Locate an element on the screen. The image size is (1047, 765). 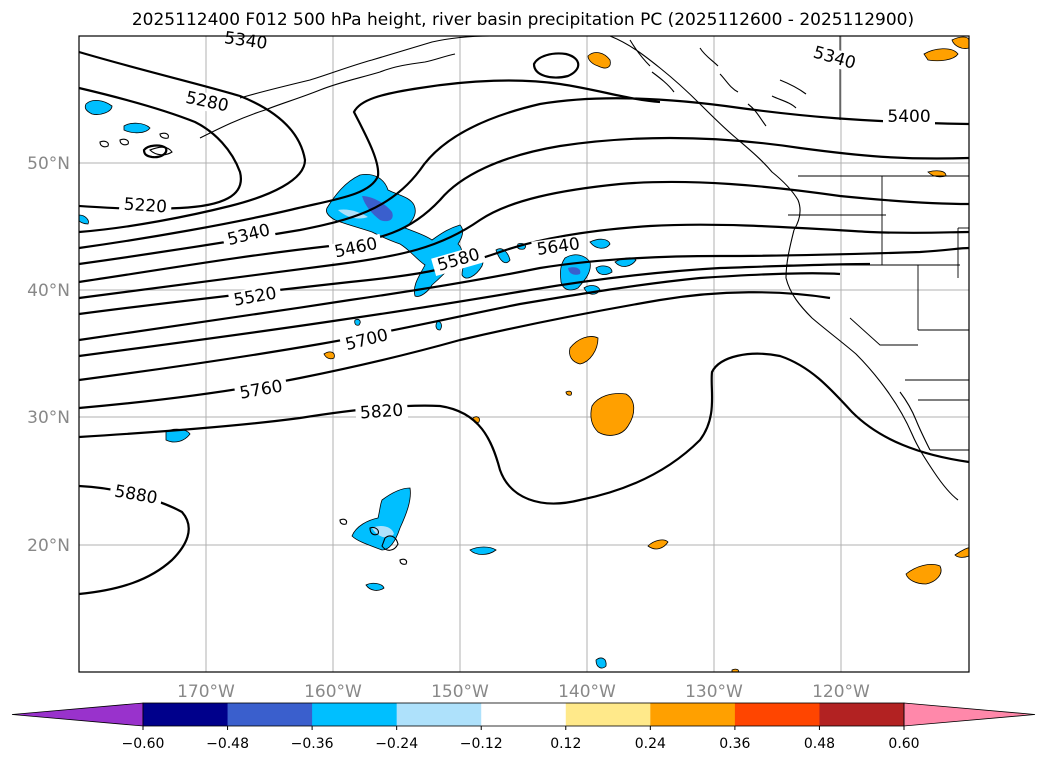
lon-label-130w: 130°W is located at coordinates (714, 692).